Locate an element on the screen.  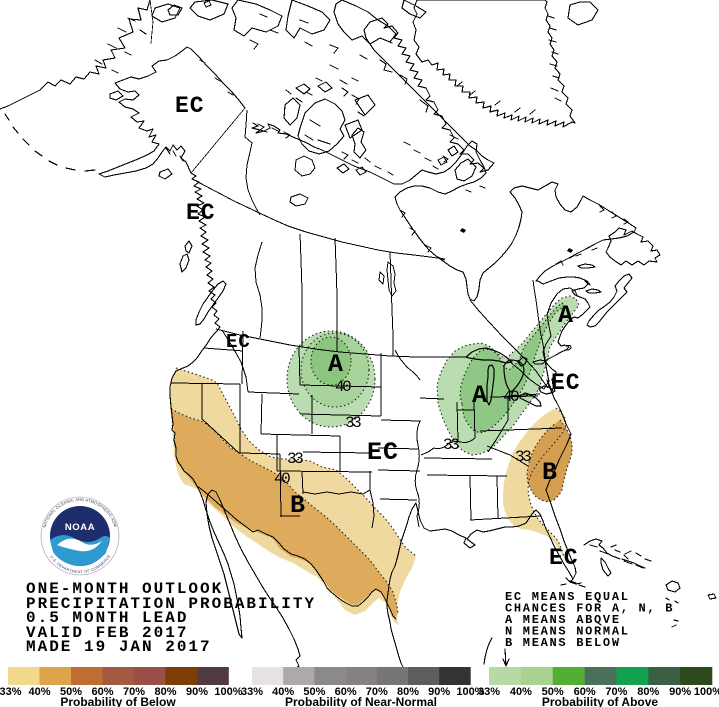
svg-text: A MEANS ABOVE is located at coordinates (563, 620).